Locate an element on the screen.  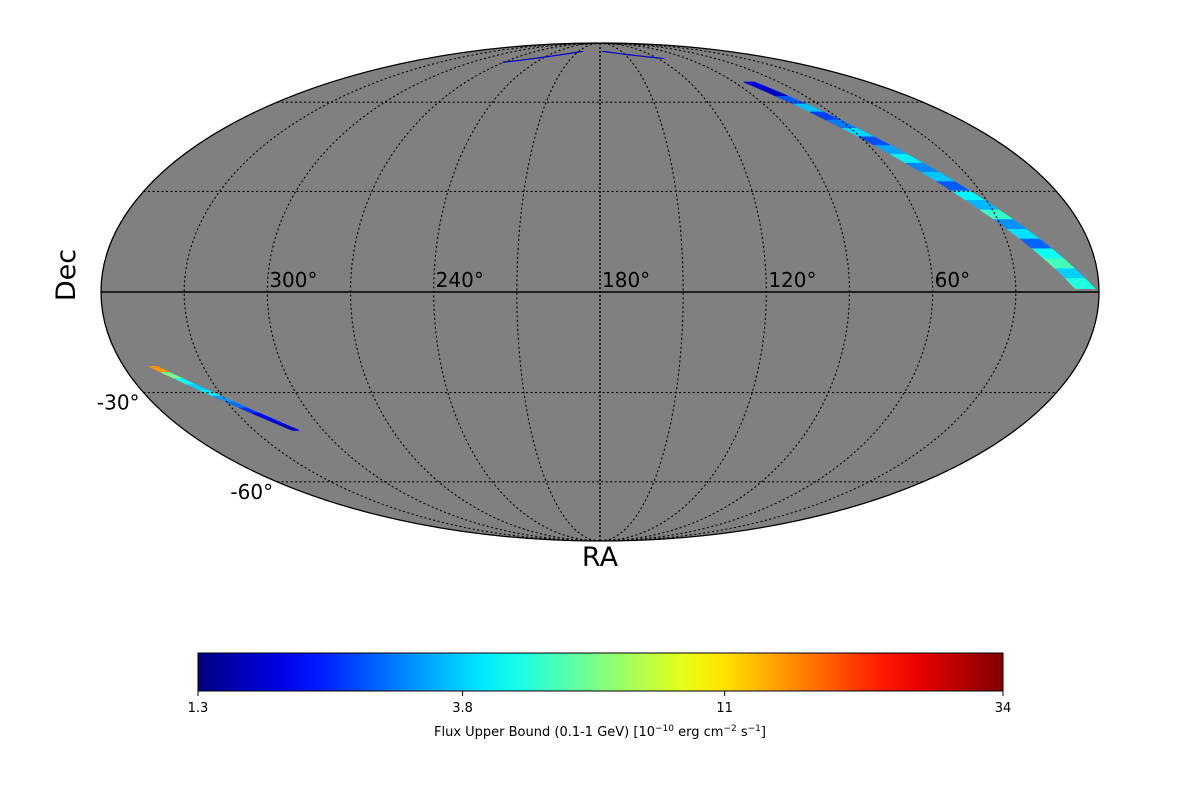
region-northern-arc is located at coordinates (919, 185).